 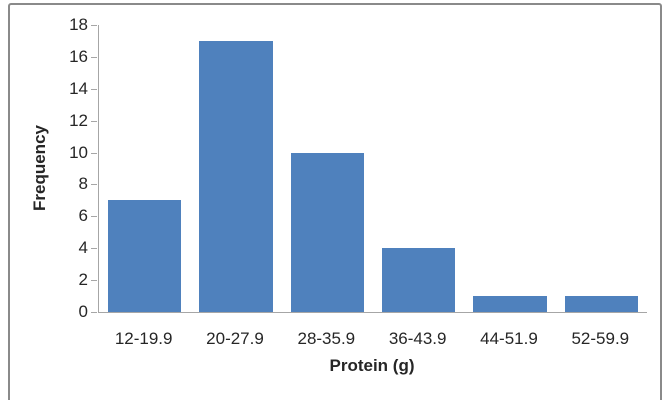 What do you see at coordinates (417, 338) in the screenshot?
I see `x-tick-label: 36-43.9` at bounding box center [417, 338].